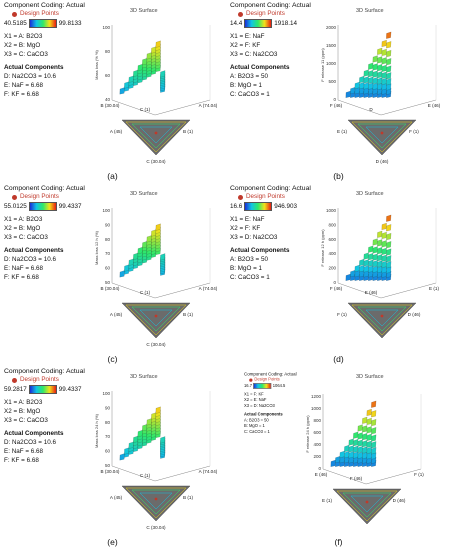  I want to click on actual-1: A: B2O3 = 50, so click(249, 259).